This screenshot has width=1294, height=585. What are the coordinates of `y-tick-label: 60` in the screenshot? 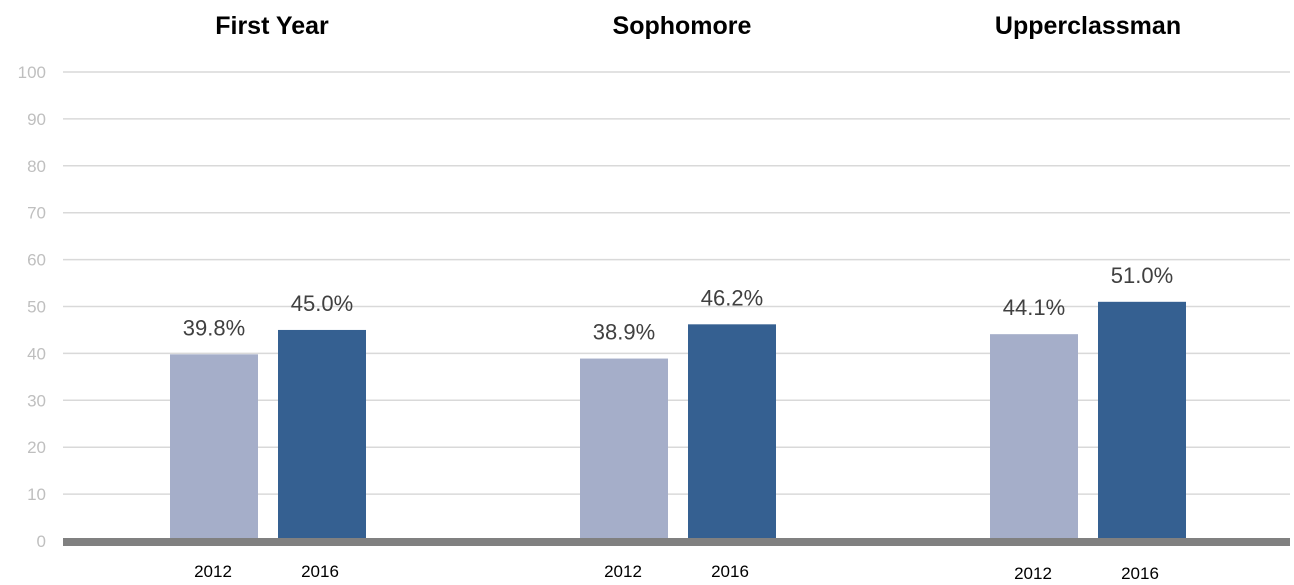 It's located at (36, 260).